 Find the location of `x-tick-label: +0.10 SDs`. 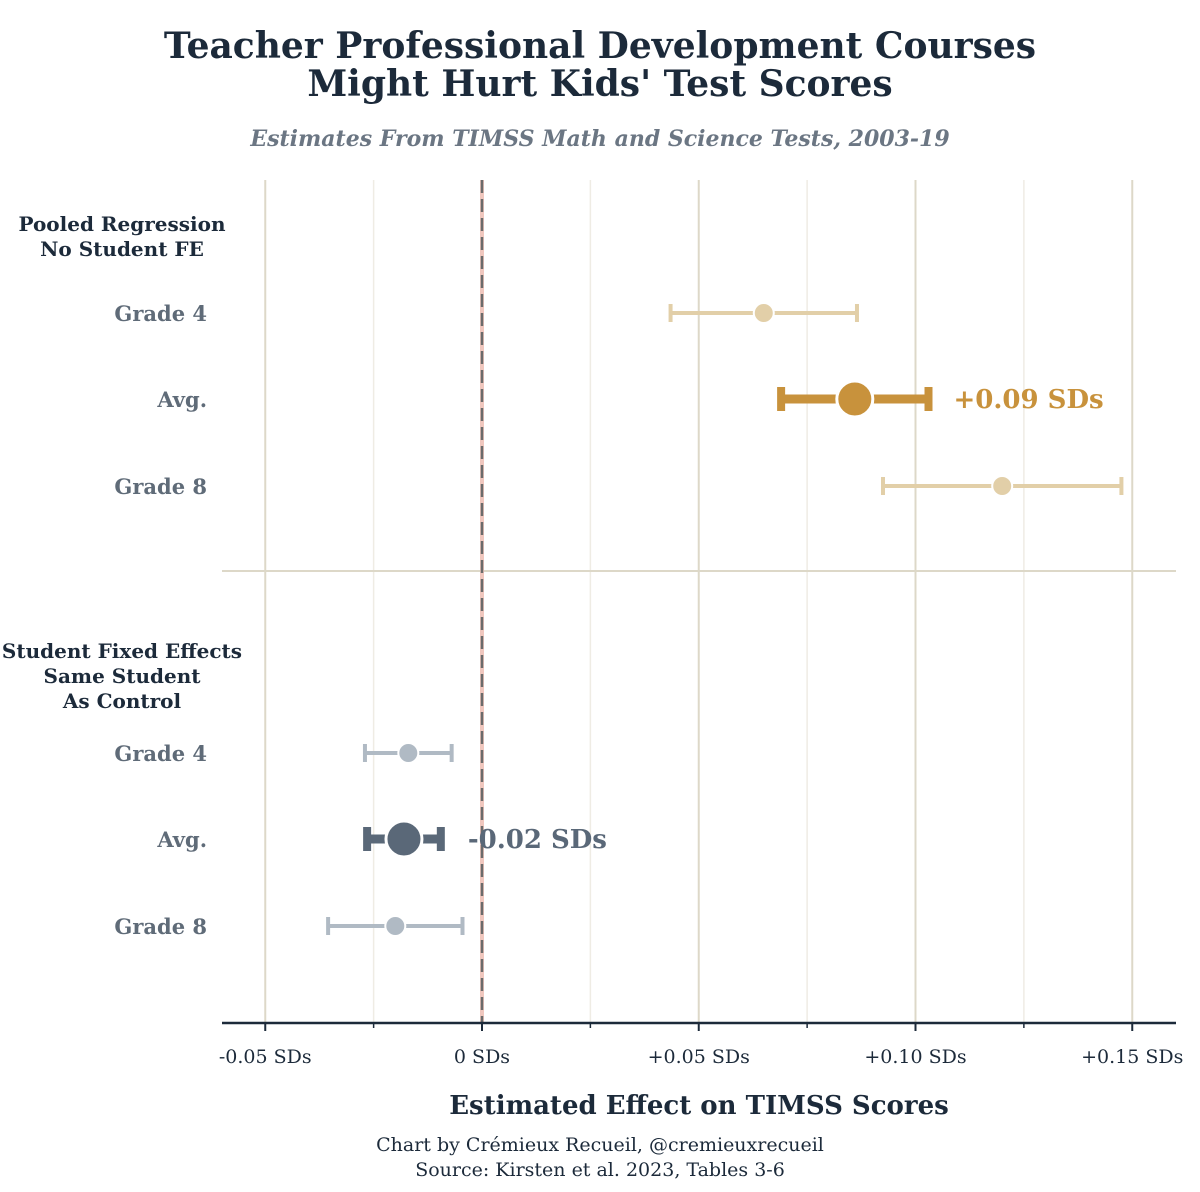

x-tick-label: +0.10 SDs is located at coordinates (915, 1057).